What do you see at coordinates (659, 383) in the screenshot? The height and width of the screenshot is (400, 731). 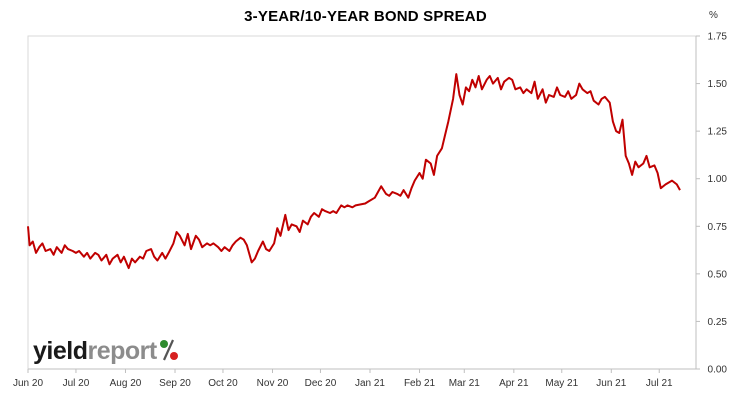 I see `x-tick-label: Jul 21` at bounding box center [659, 383].